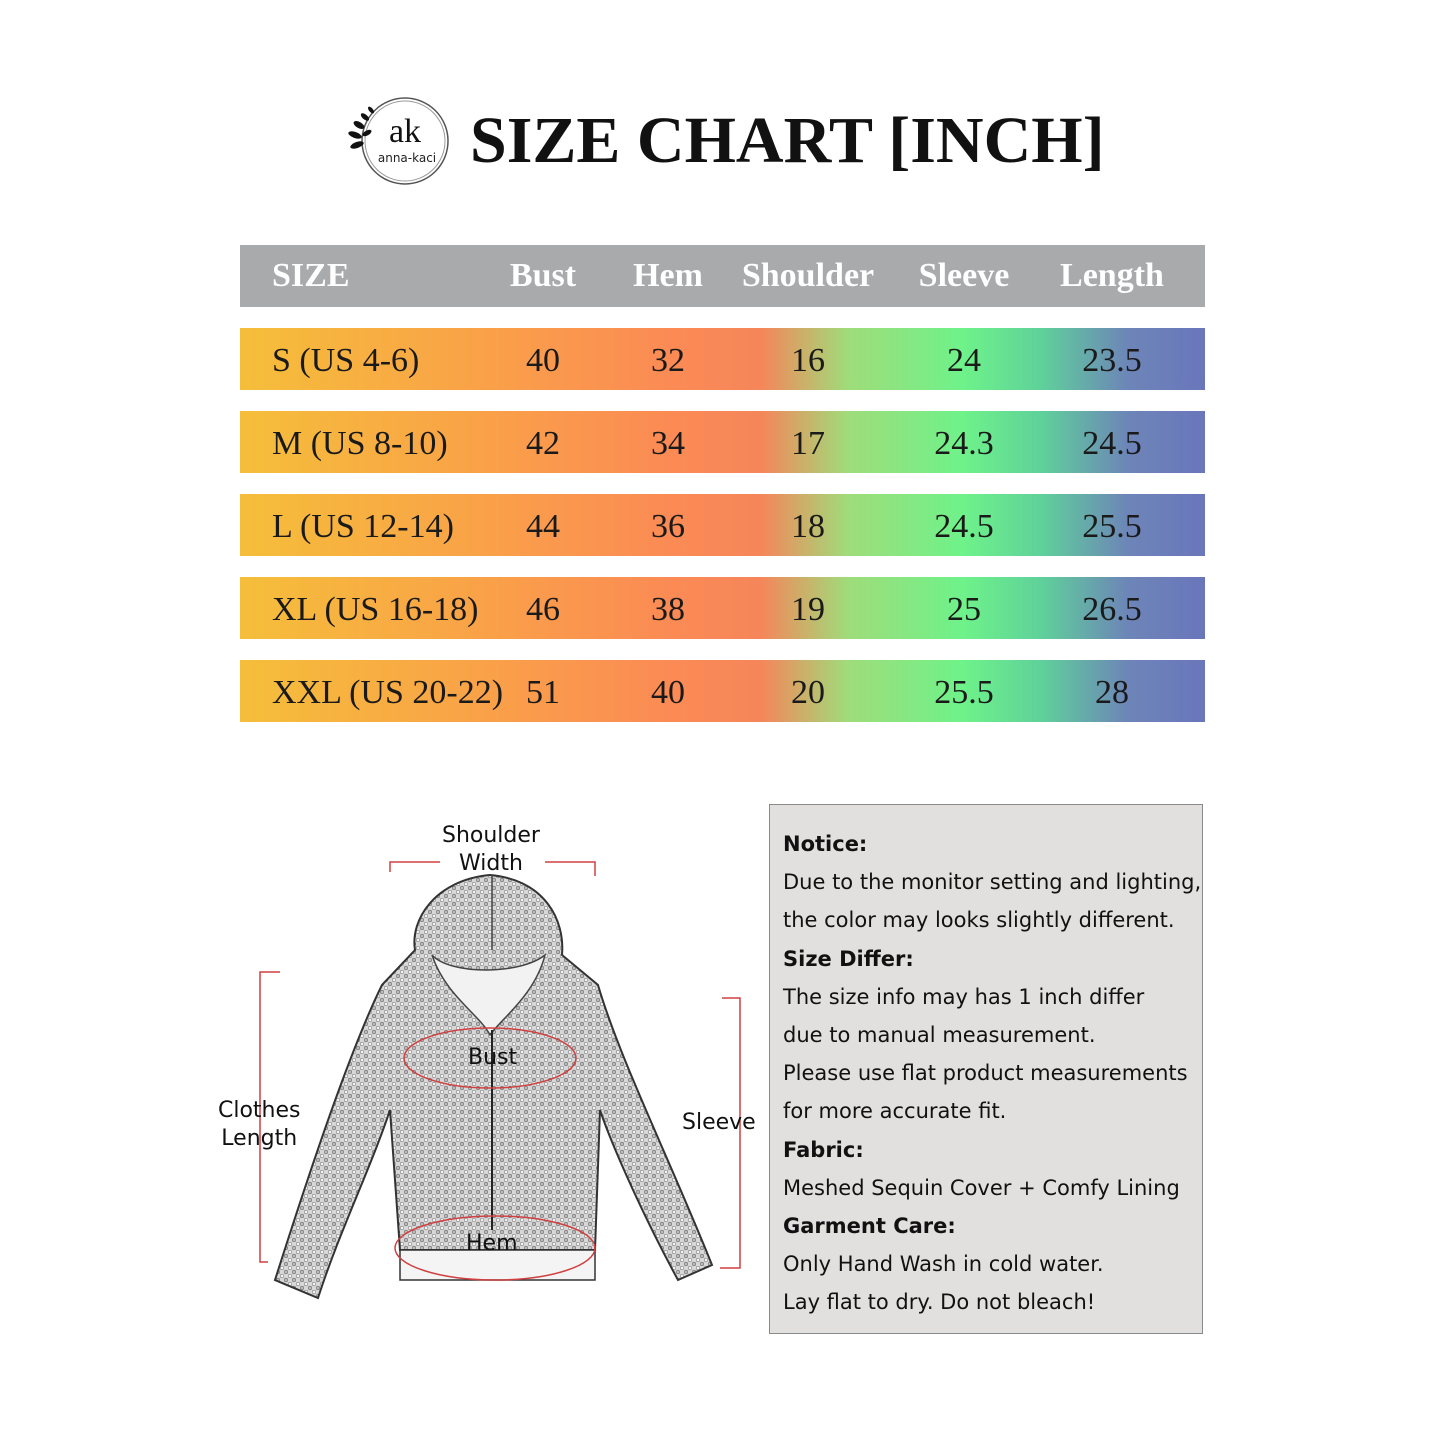 This screenshot has width=1445, height=1445. I want to click on cell-bust: 44, so click(543, 526).